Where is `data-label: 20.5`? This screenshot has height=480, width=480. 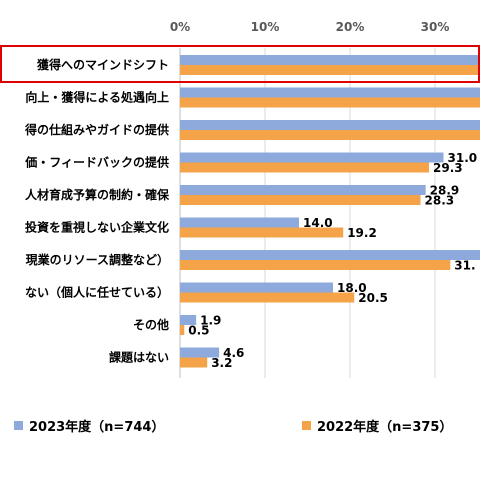 data-label: 20.5 is located at coordinates (373, 298).